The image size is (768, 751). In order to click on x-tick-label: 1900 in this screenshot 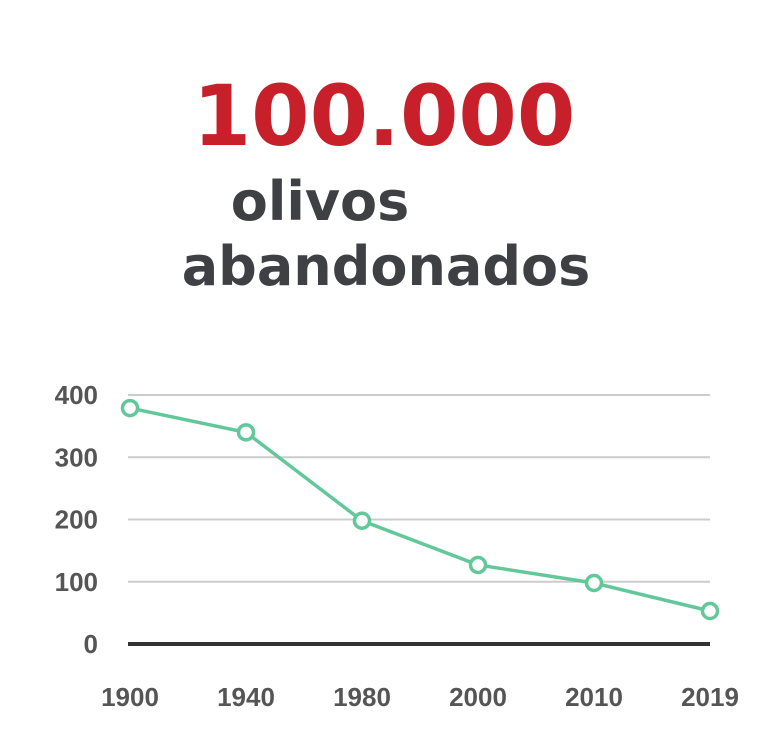, I will do `click(130, 697)`.